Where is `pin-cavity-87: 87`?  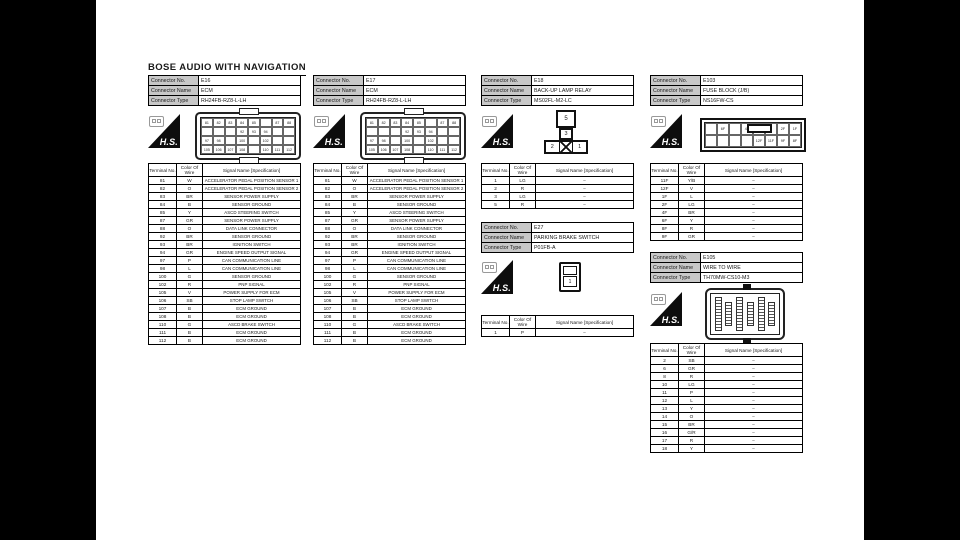
pin-cavity-87: 87 is located at coordinates (277, 122).